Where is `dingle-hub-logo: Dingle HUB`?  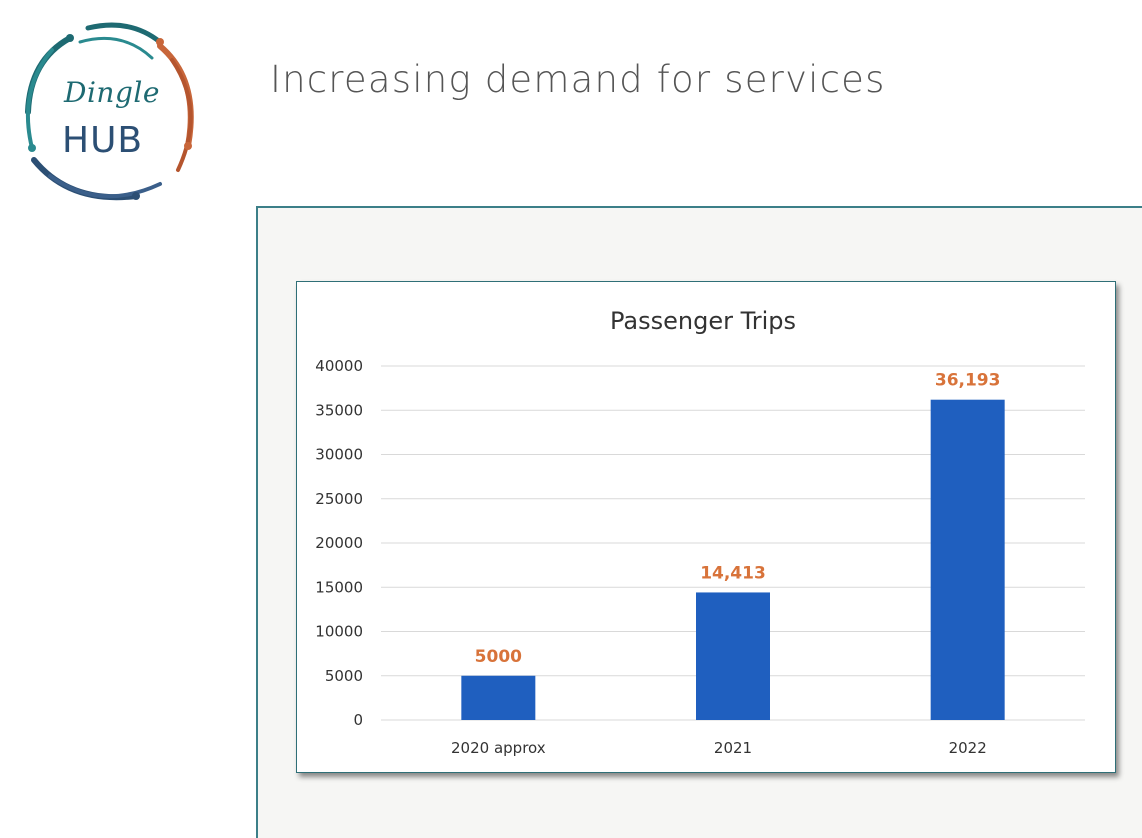 dingle-hub-logo: Dingle HUB is located at coordinates (108, 115).